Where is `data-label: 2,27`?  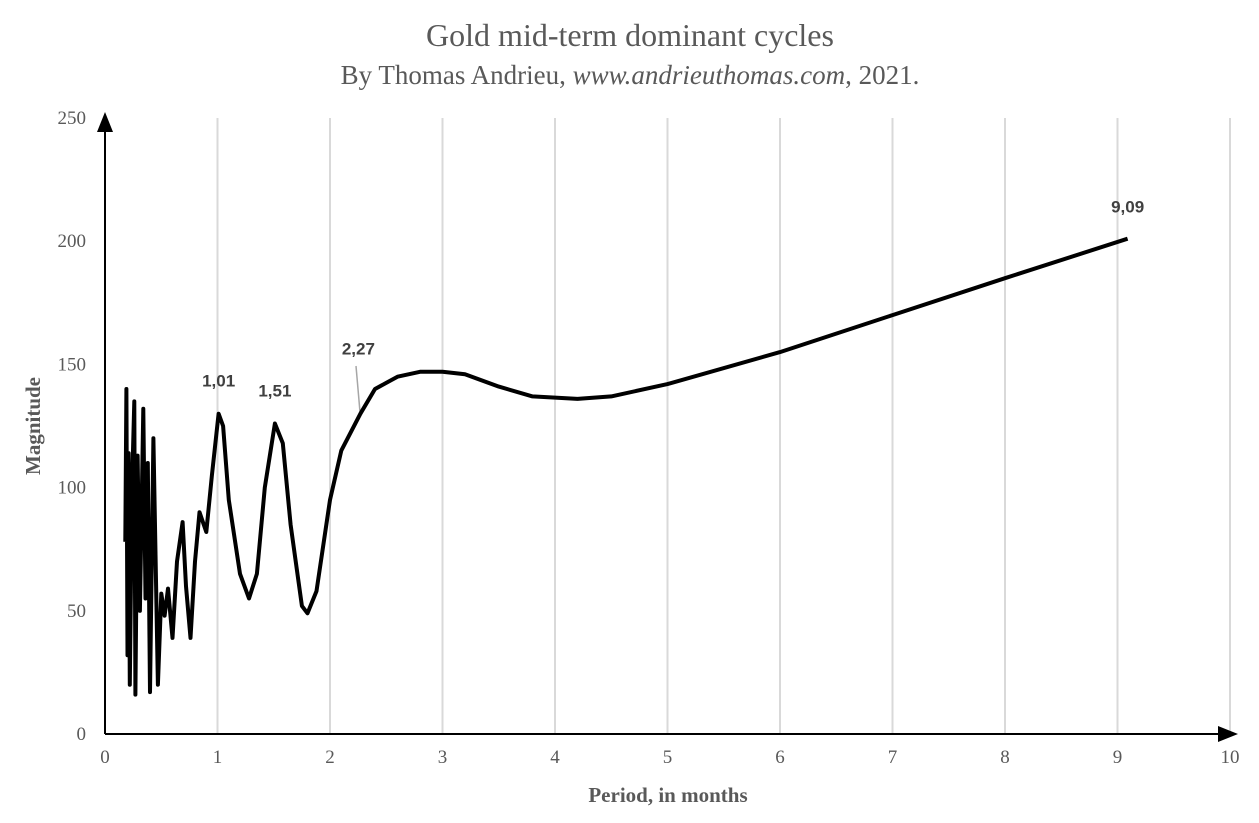
data-label: 2,27 is located at coordinates (358, 349).